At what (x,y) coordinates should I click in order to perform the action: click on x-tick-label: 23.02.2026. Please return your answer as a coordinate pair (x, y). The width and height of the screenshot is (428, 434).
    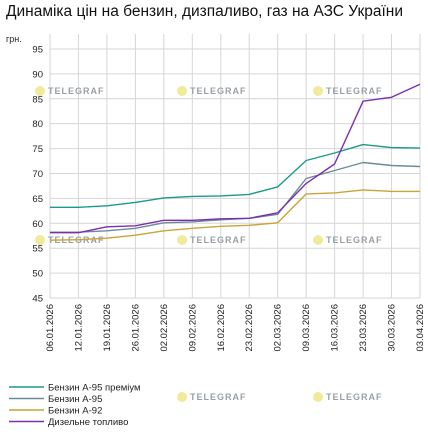
    Looking at the image, I should click on (249, 328).